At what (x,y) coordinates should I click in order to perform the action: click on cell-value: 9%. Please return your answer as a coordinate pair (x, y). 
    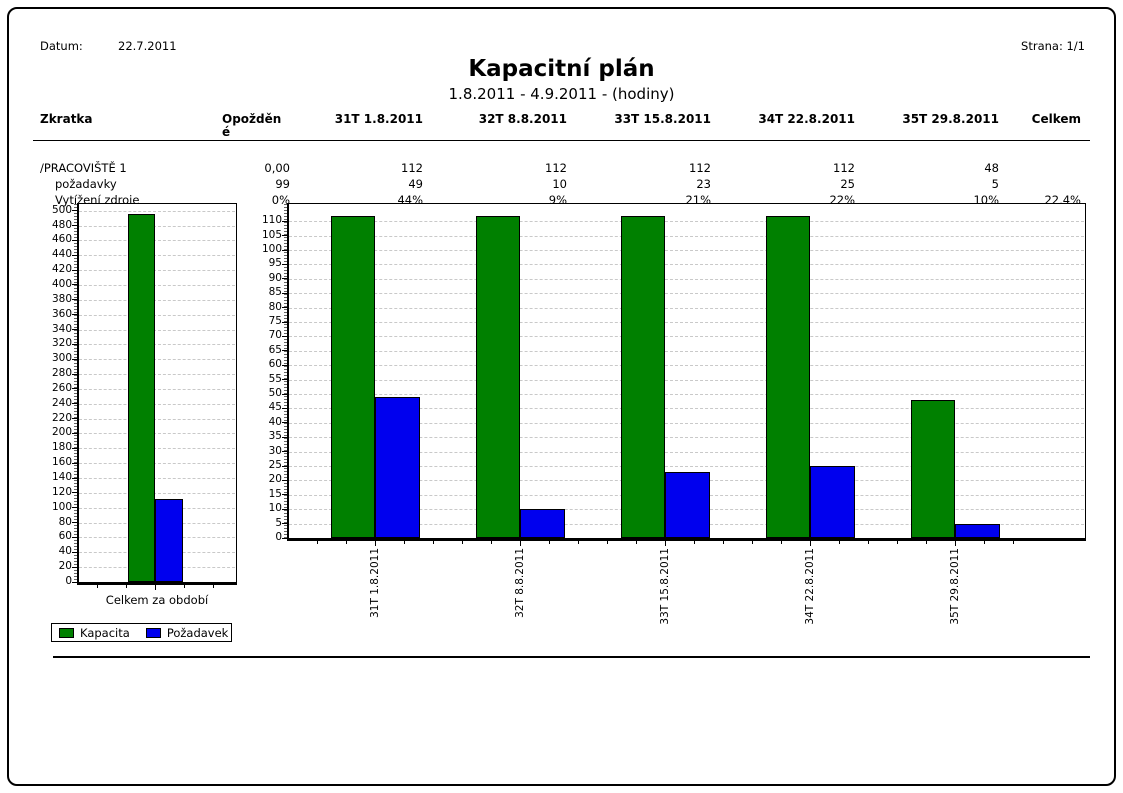
    Looking at the image, I should click on (557, 200).